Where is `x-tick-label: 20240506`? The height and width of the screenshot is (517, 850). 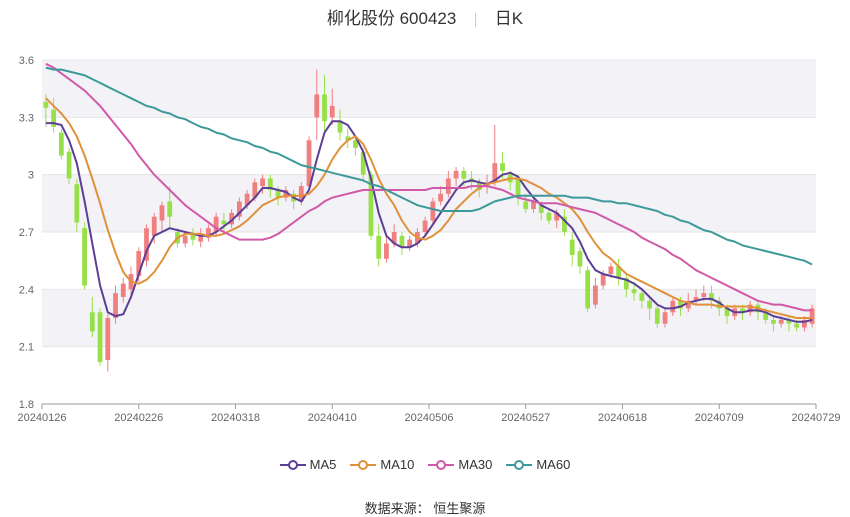
x-tick-label: 20240506 is located at coordinates (429, 418).